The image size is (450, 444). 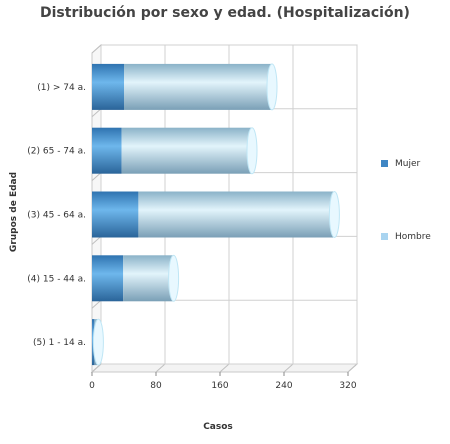 I want to click on y-tick-label: (4) 15 - 44 a., so click(x=56, y=279).